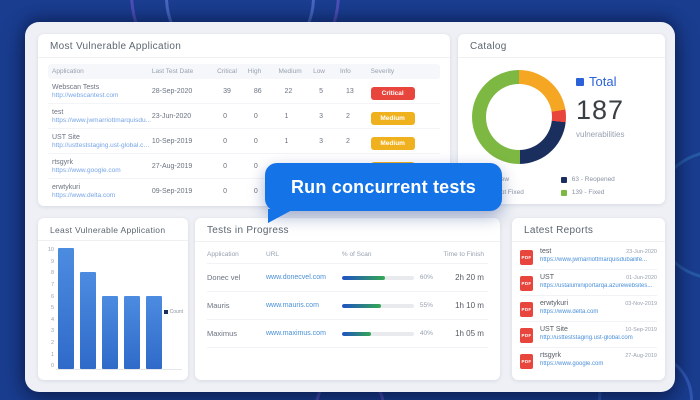 The image size is (700, 400). What do you see at coordinates (84, 196) in the screenshot?
I see `app-url-link: https://www.delta.com` at bounding box center [84, 196].